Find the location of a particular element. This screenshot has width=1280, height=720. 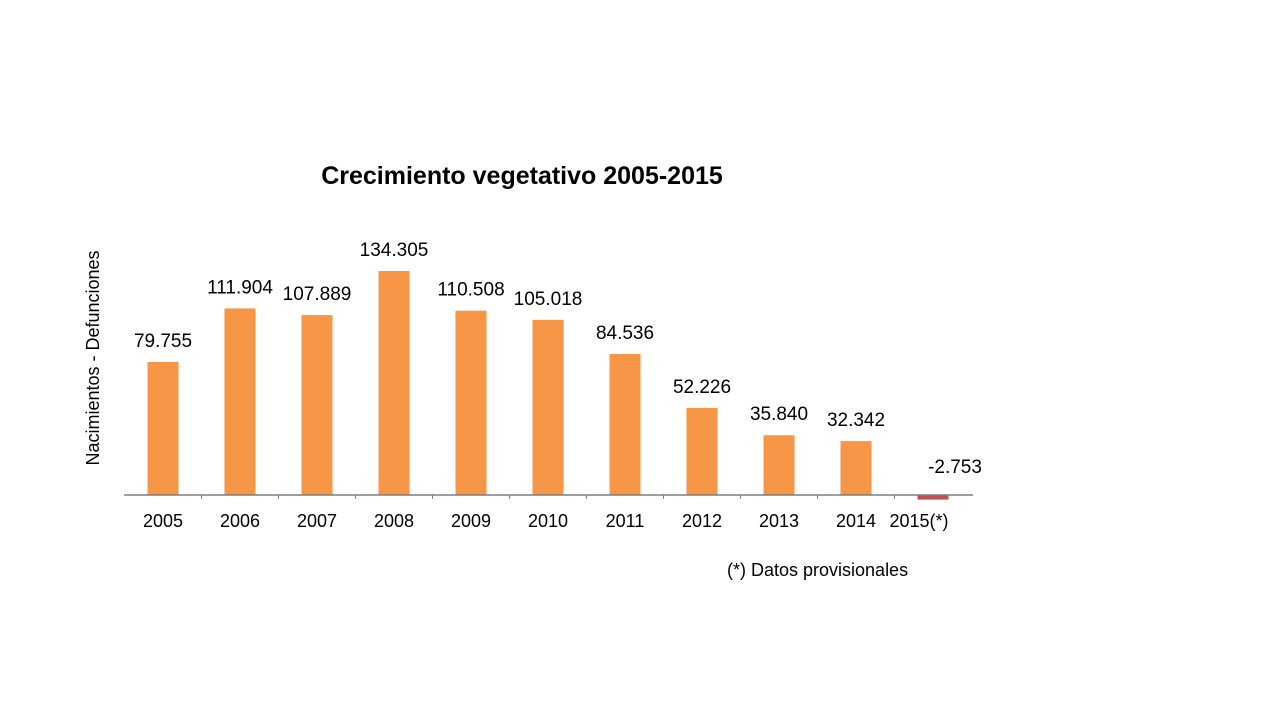

bar-2012 is located at coordinates (702, 451).